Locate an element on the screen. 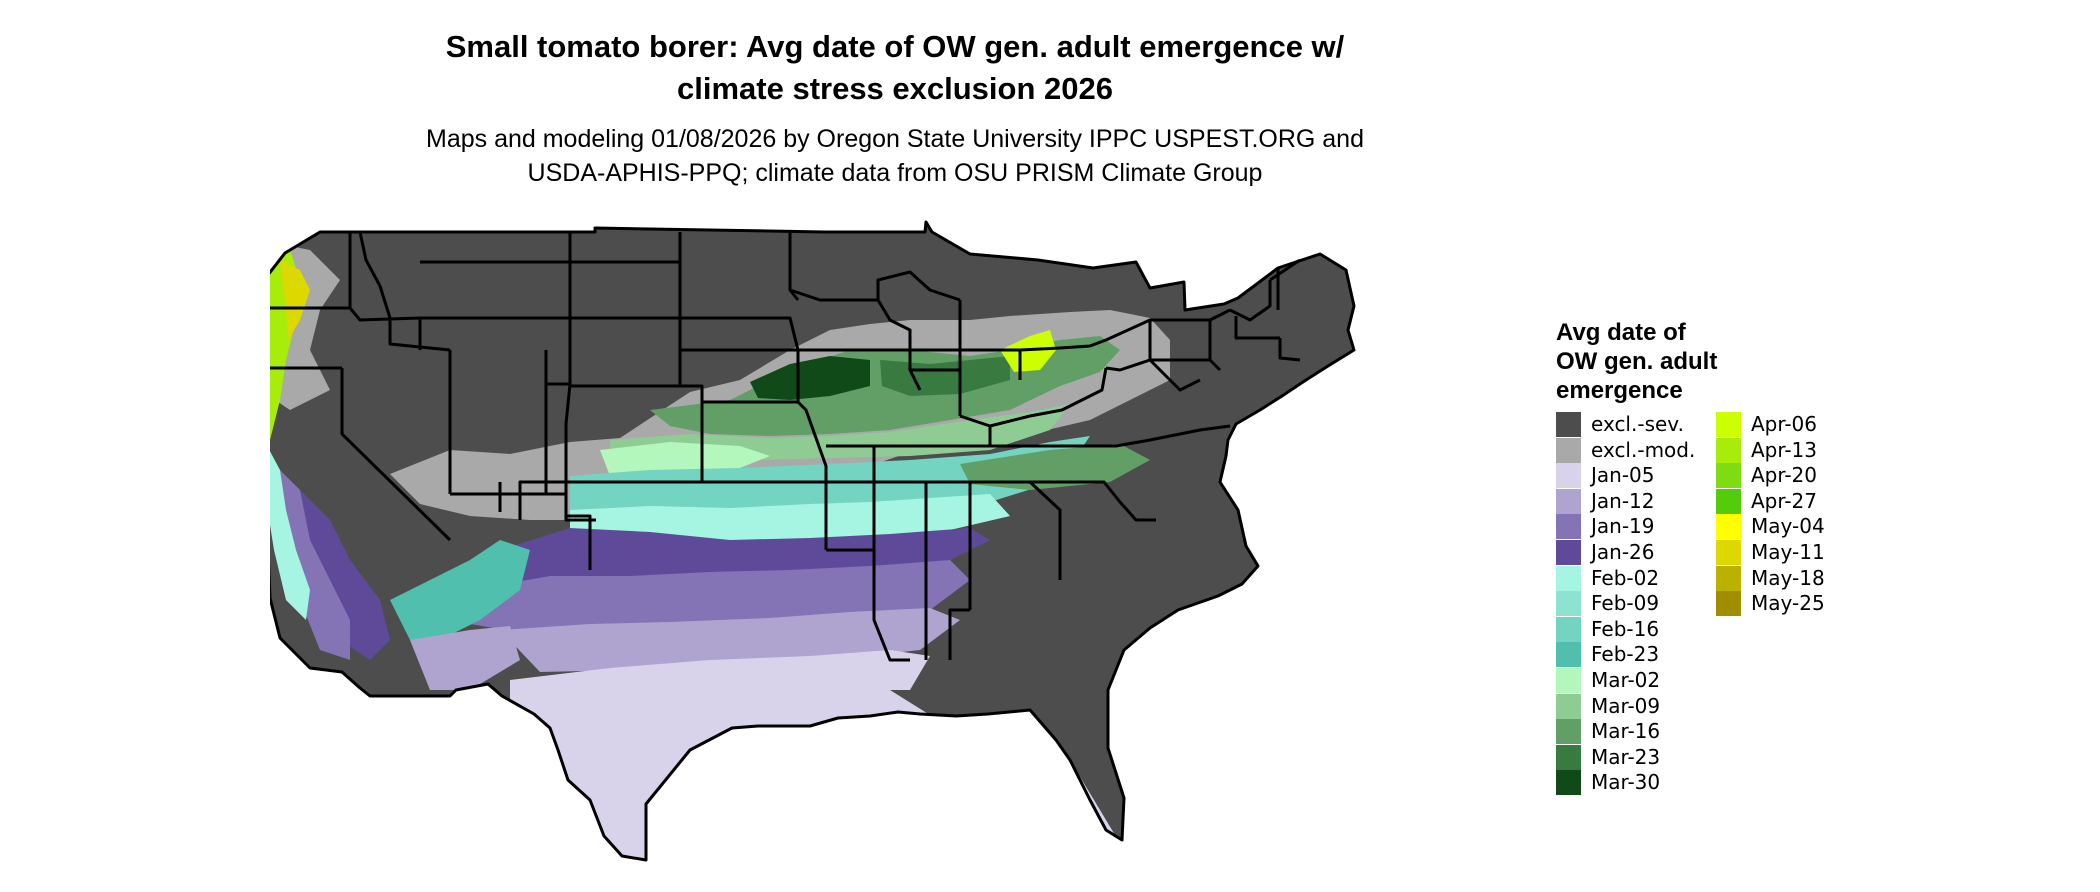 Image resolution: width=2100 pixels, height=892 pixels. legend-label: May-25 is located at coordinates (1788, 603).